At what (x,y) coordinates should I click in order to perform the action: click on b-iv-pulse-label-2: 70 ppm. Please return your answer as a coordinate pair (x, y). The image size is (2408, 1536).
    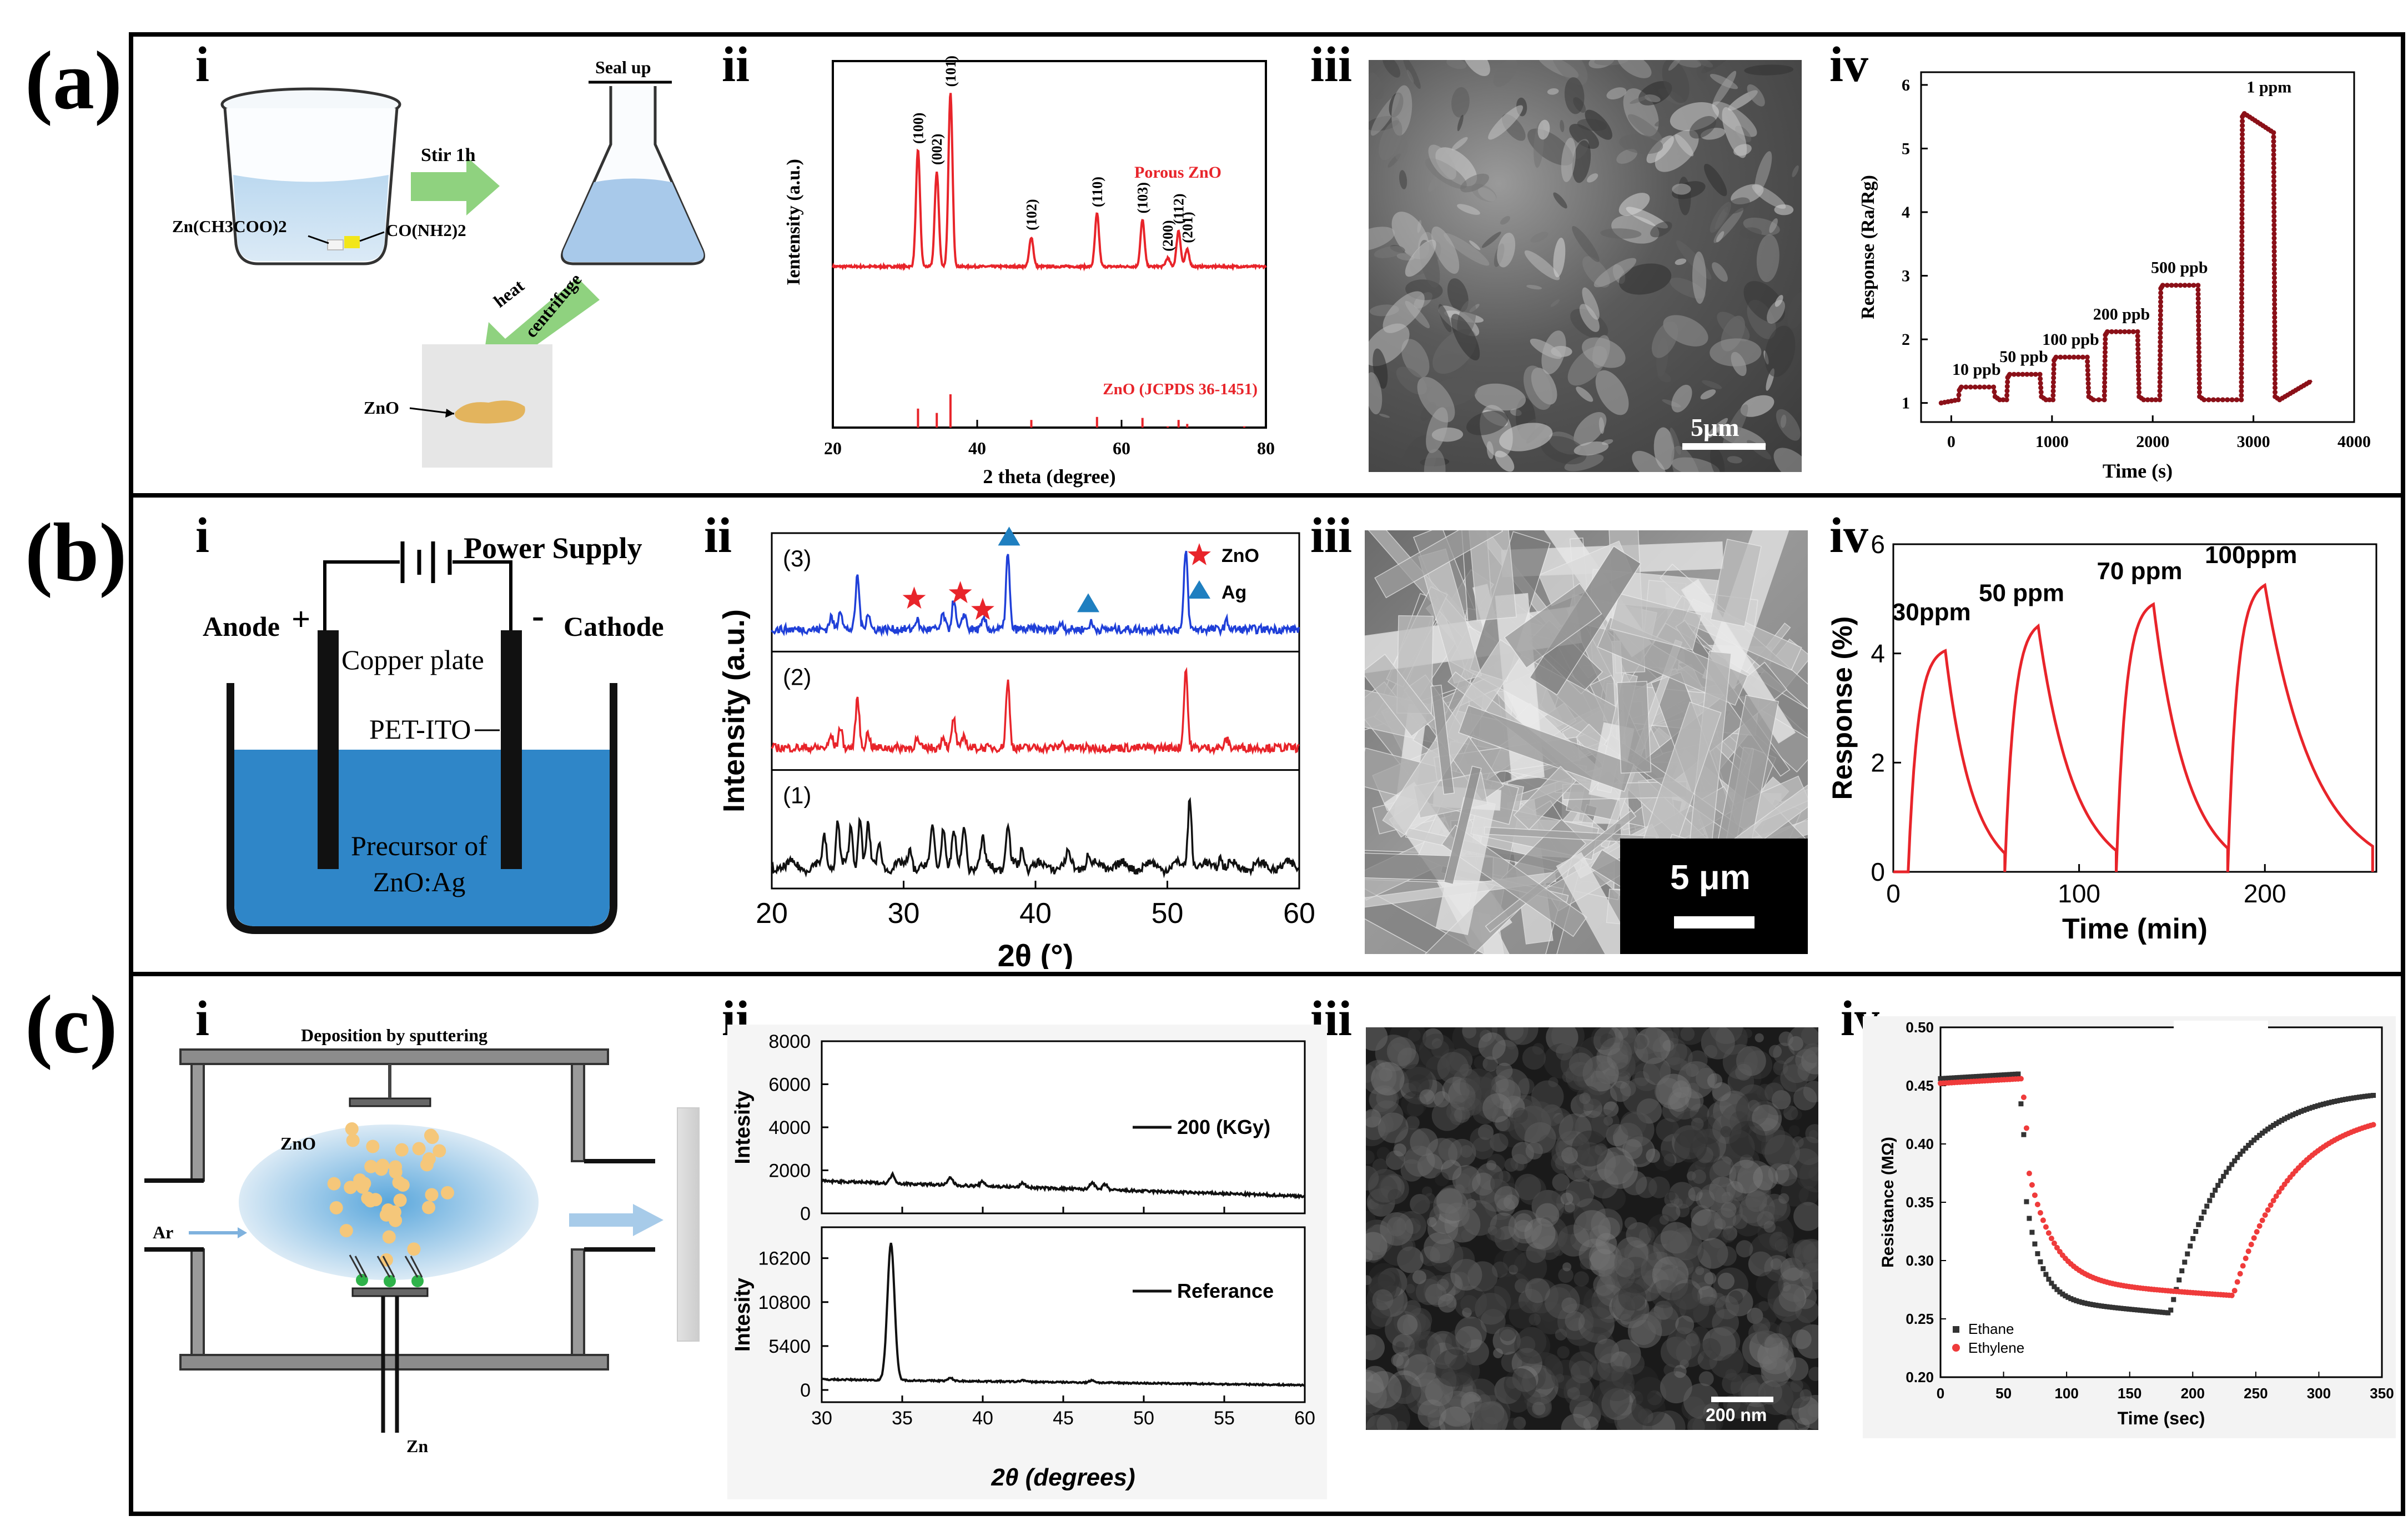
    Looking at the image, I should click on (2139, 571).